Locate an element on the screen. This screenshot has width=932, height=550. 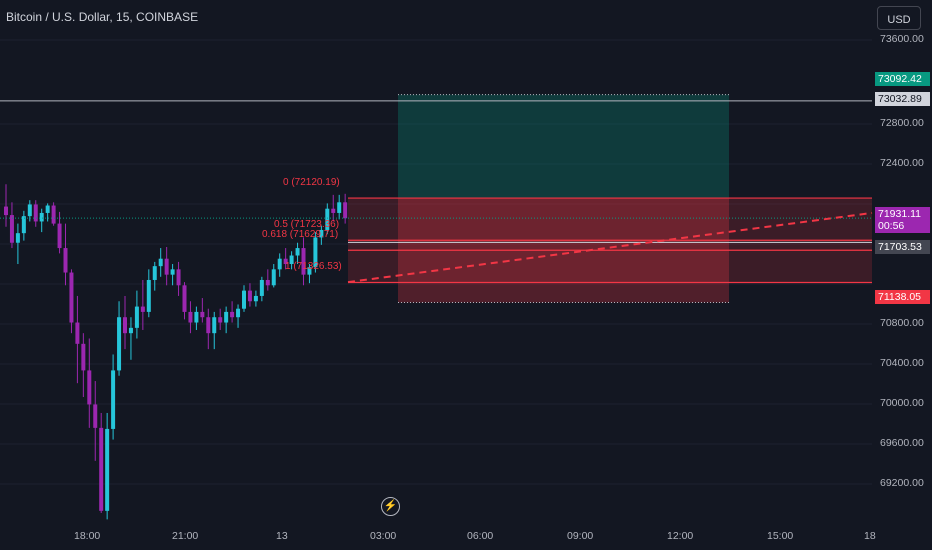
price-tick: 70000.00 is located at coordinates (902, 403).